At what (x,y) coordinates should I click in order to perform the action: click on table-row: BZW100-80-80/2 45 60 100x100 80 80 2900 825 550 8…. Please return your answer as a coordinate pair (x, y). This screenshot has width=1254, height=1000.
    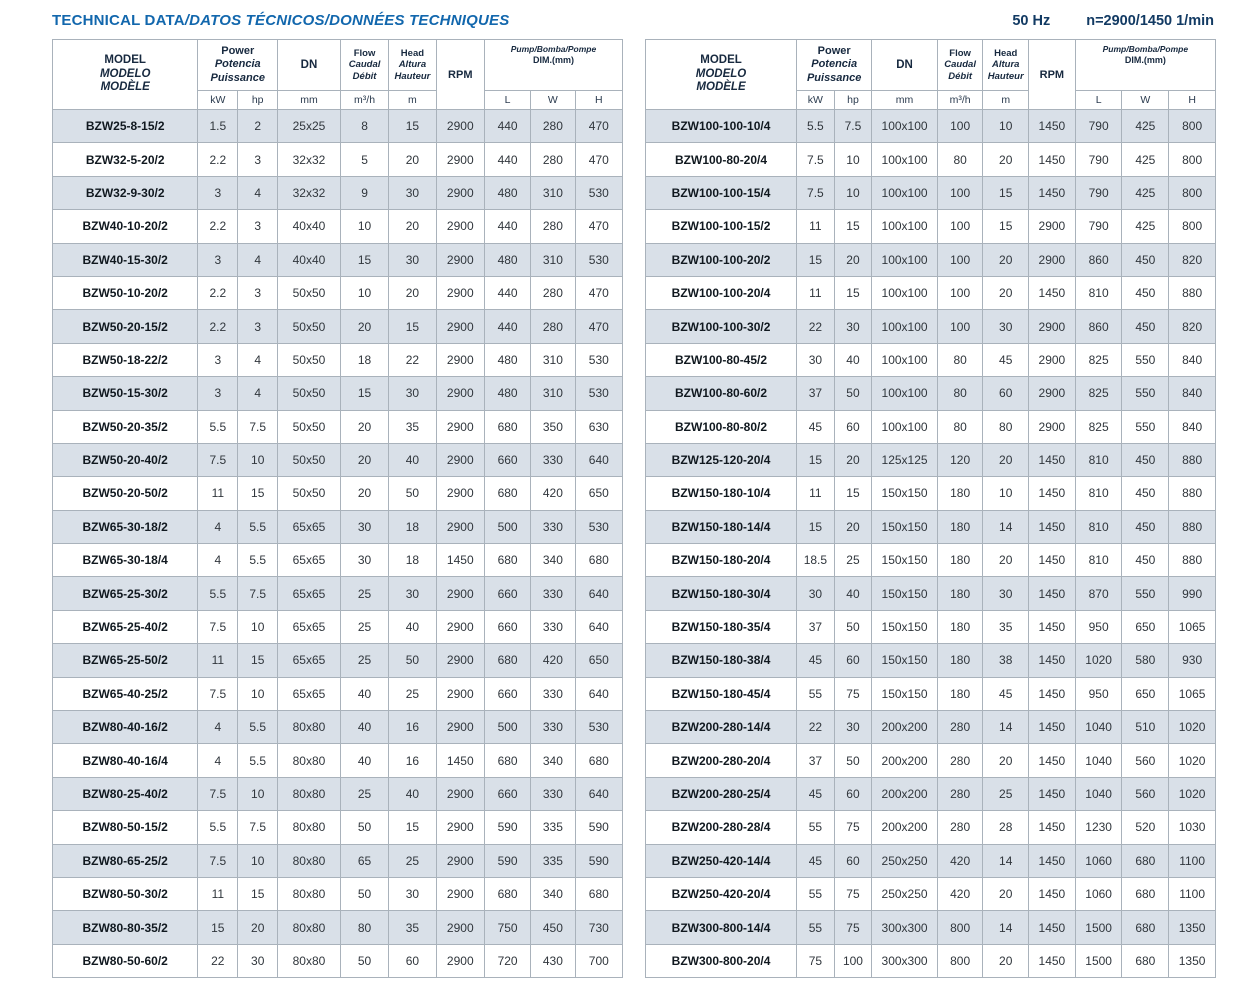
    Looking at the image, I should click on (930, 426).